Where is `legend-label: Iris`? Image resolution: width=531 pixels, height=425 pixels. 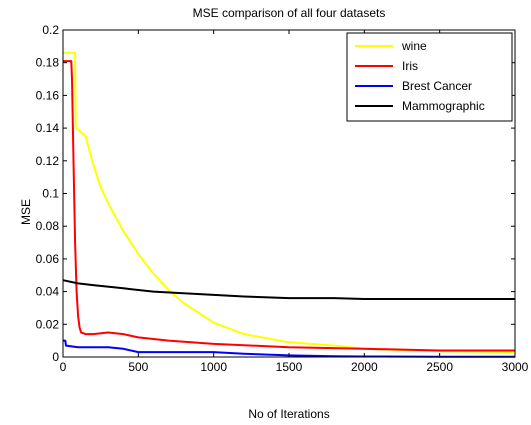
legend-label: Iris is located at coordinates (410, 66).